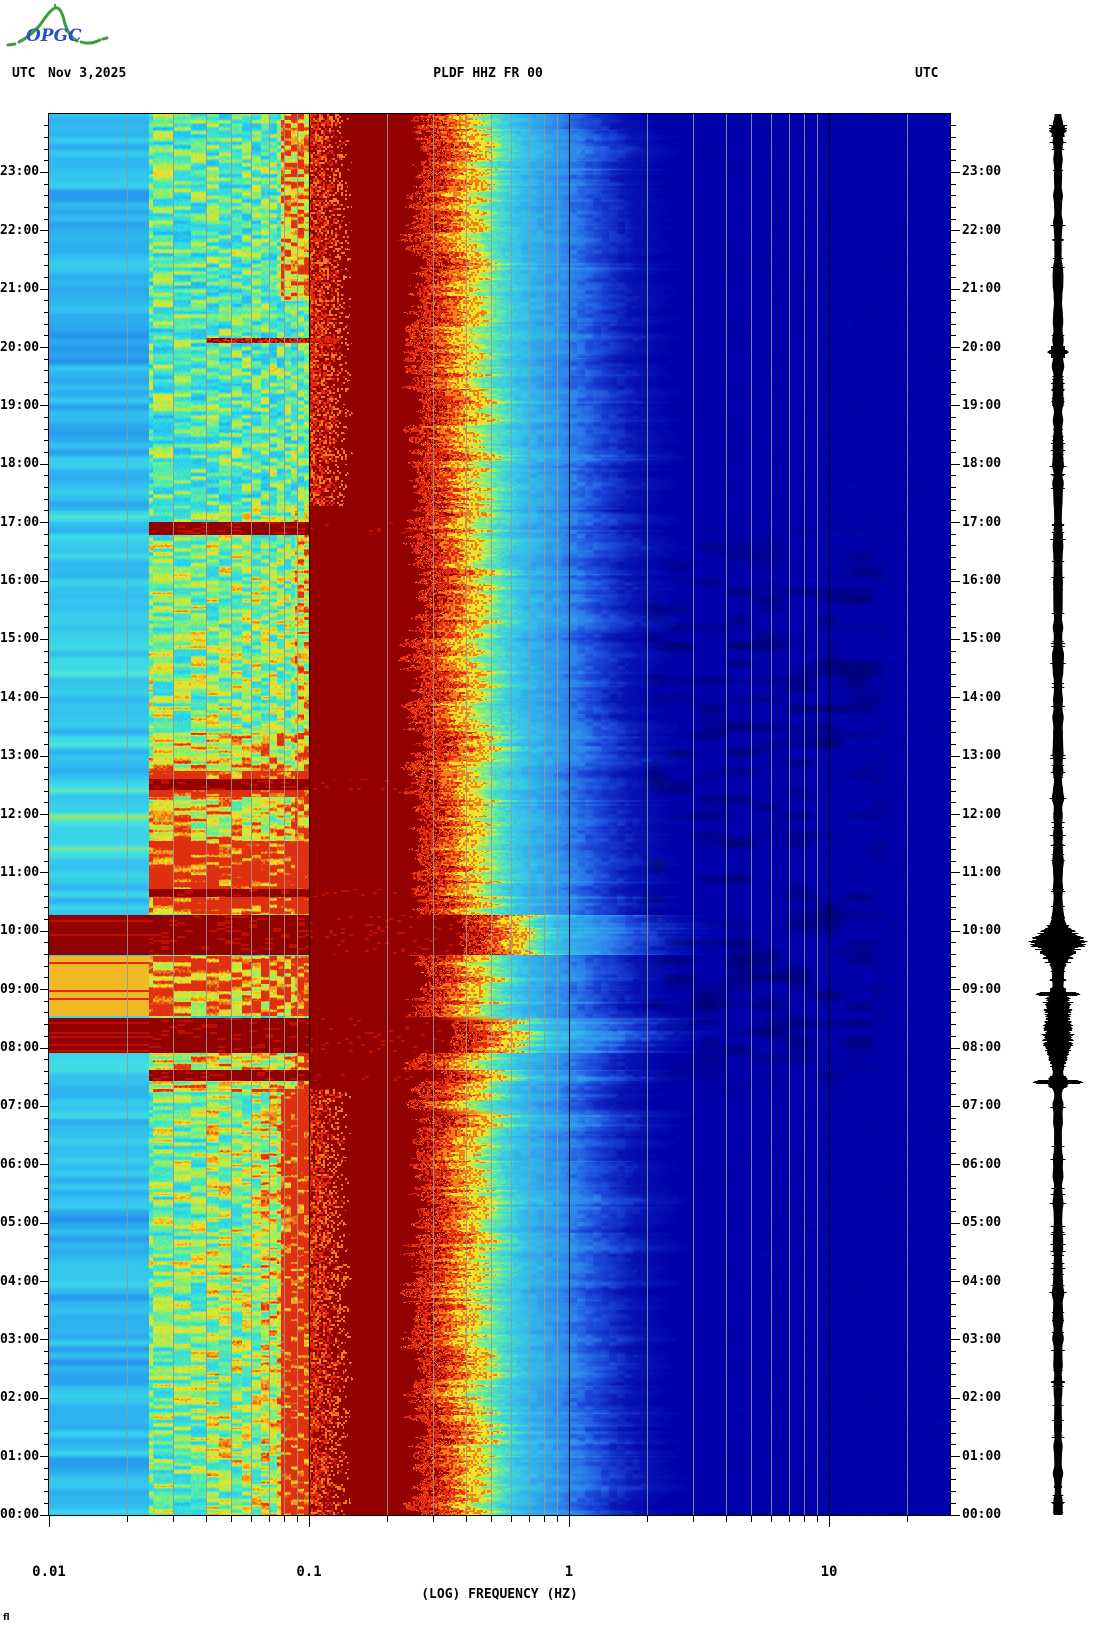 The image size is (1102, 1634). Describe the element at coordinates (24, 73) in the screenshot. I see `header-utc-left: UTC` at that location.